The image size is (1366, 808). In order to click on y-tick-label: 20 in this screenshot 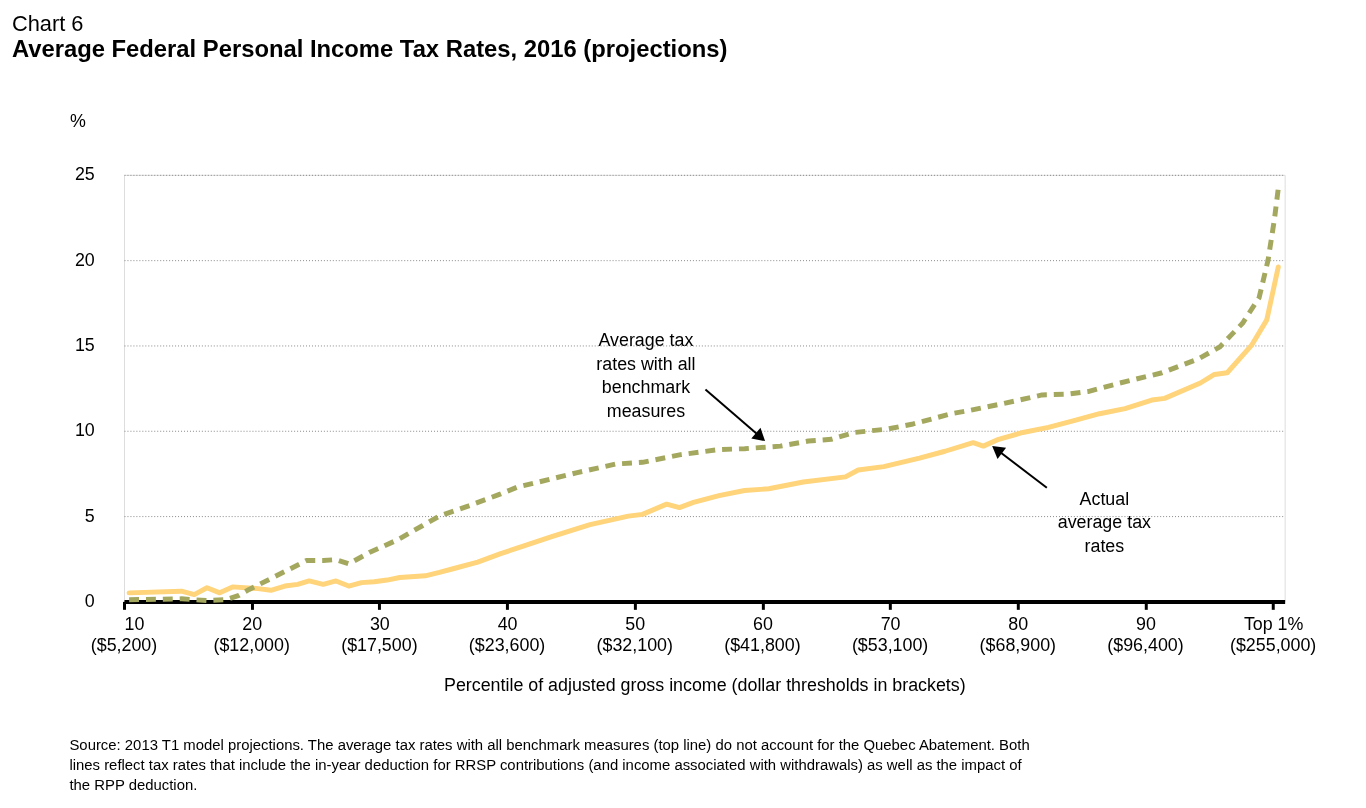, I will do `click(84, 259)`.